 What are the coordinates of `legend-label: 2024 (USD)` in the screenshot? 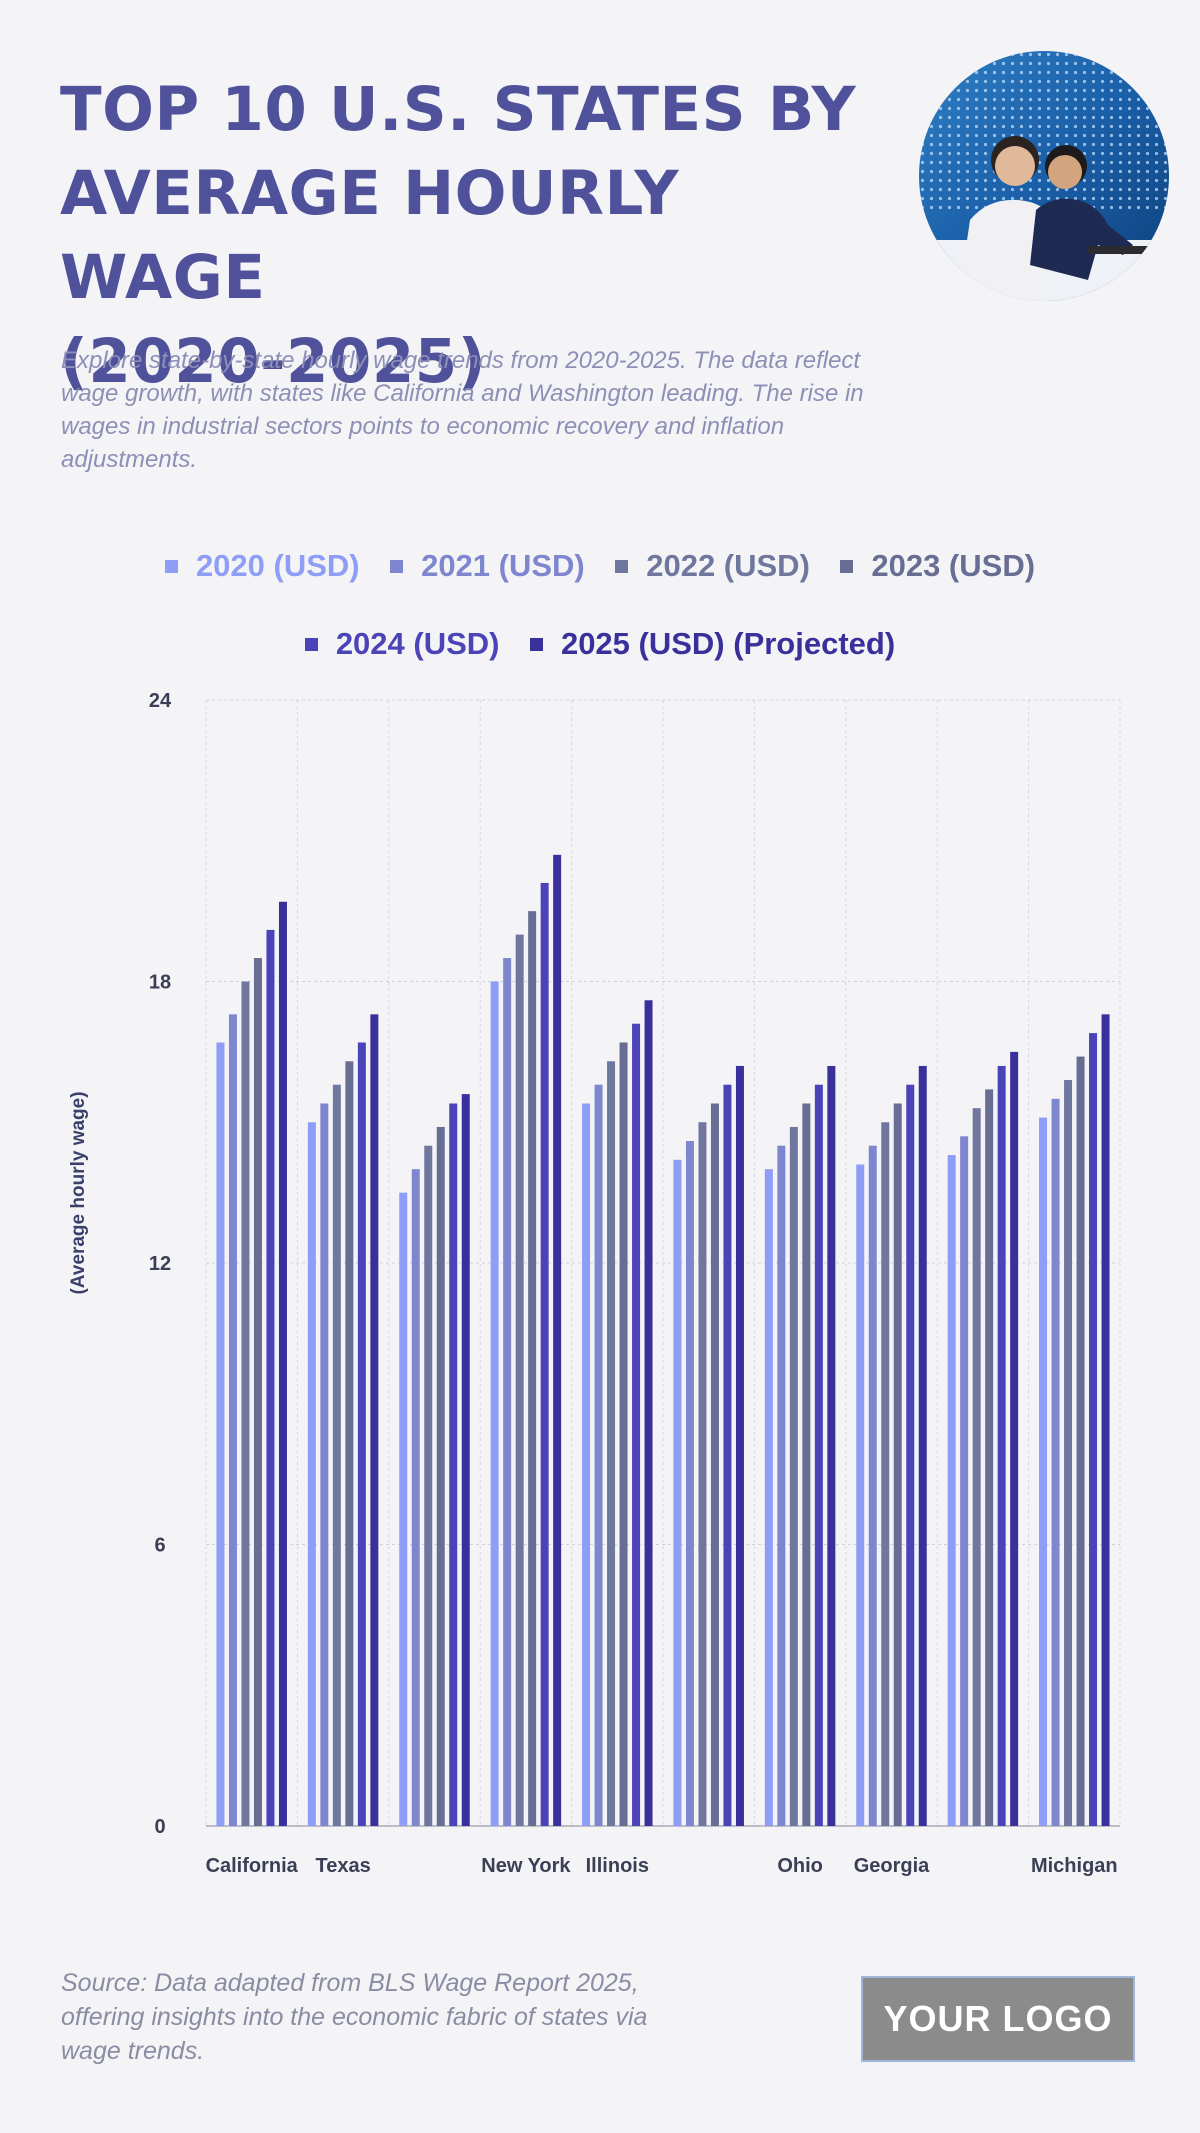 It's located at (417, 643).